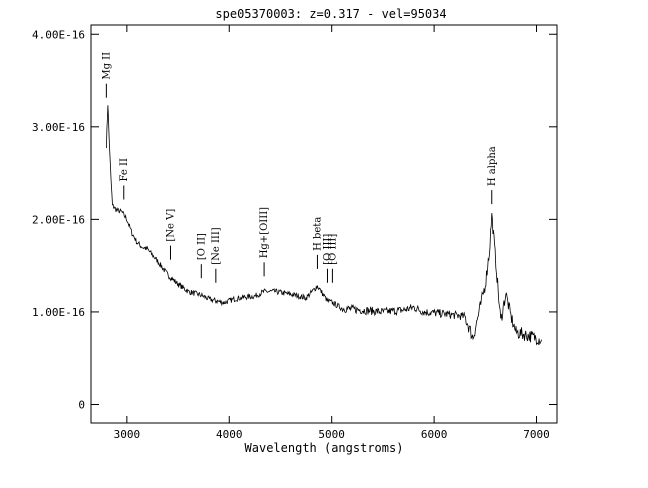  What do you see at coordinates (124, 169) in the screenshot?
I see `line-marker-label: Fe II` at bounding box center [124, 169].